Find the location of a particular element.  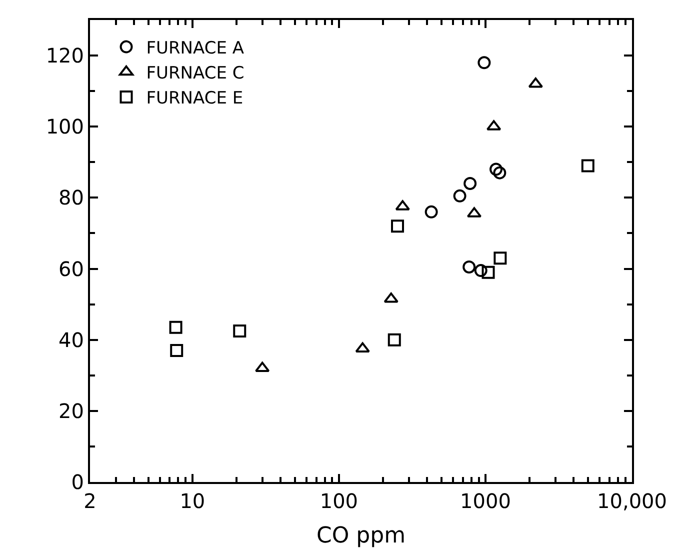

x-axis-title: CO ppm is located at coordinates (361, 535).